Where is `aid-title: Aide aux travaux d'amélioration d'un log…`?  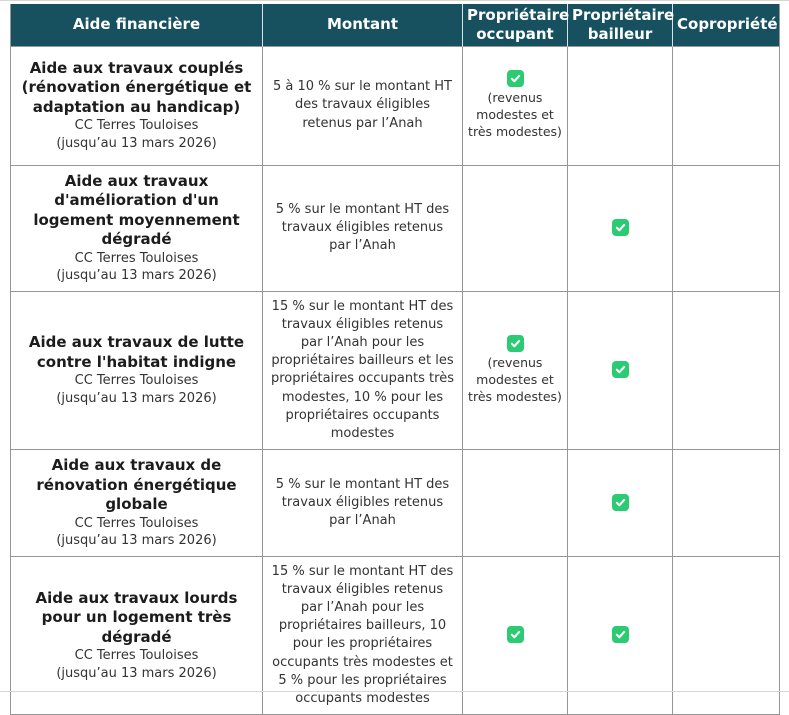
aid-title: Aide aux travaux d'amélioration d'un log… is located at coordinates (136, 210).